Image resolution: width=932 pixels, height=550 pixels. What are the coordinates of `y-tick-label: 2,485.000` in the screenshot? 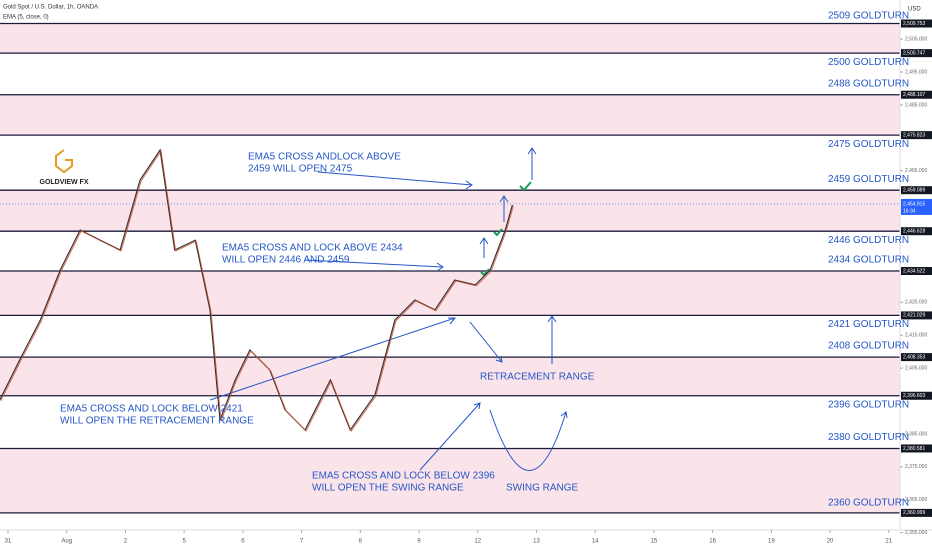 It's located at (916, 105).